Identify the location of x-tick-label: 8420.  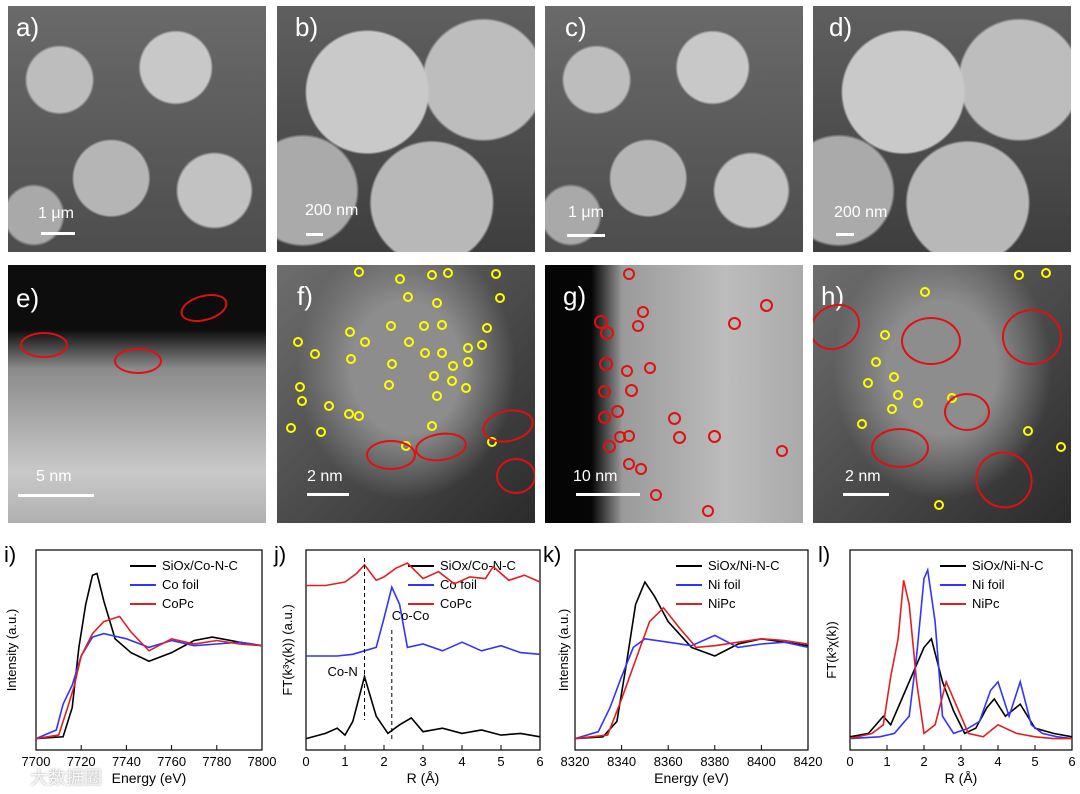
(808, 761).